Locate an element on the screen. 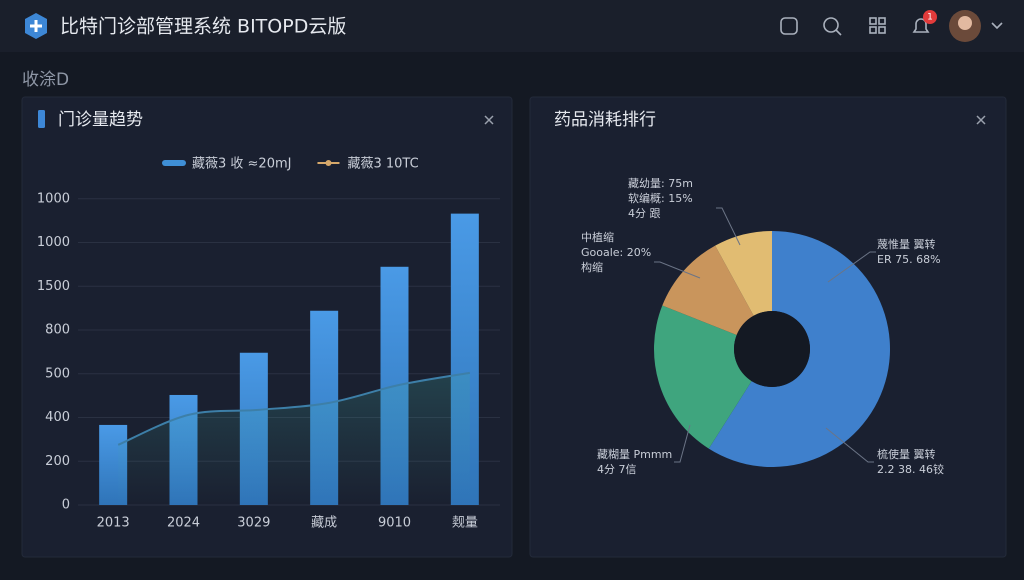 Image resolution: width=1024 pixels, height=580 pixels. pie-hole is located at coordinates (772, 349).